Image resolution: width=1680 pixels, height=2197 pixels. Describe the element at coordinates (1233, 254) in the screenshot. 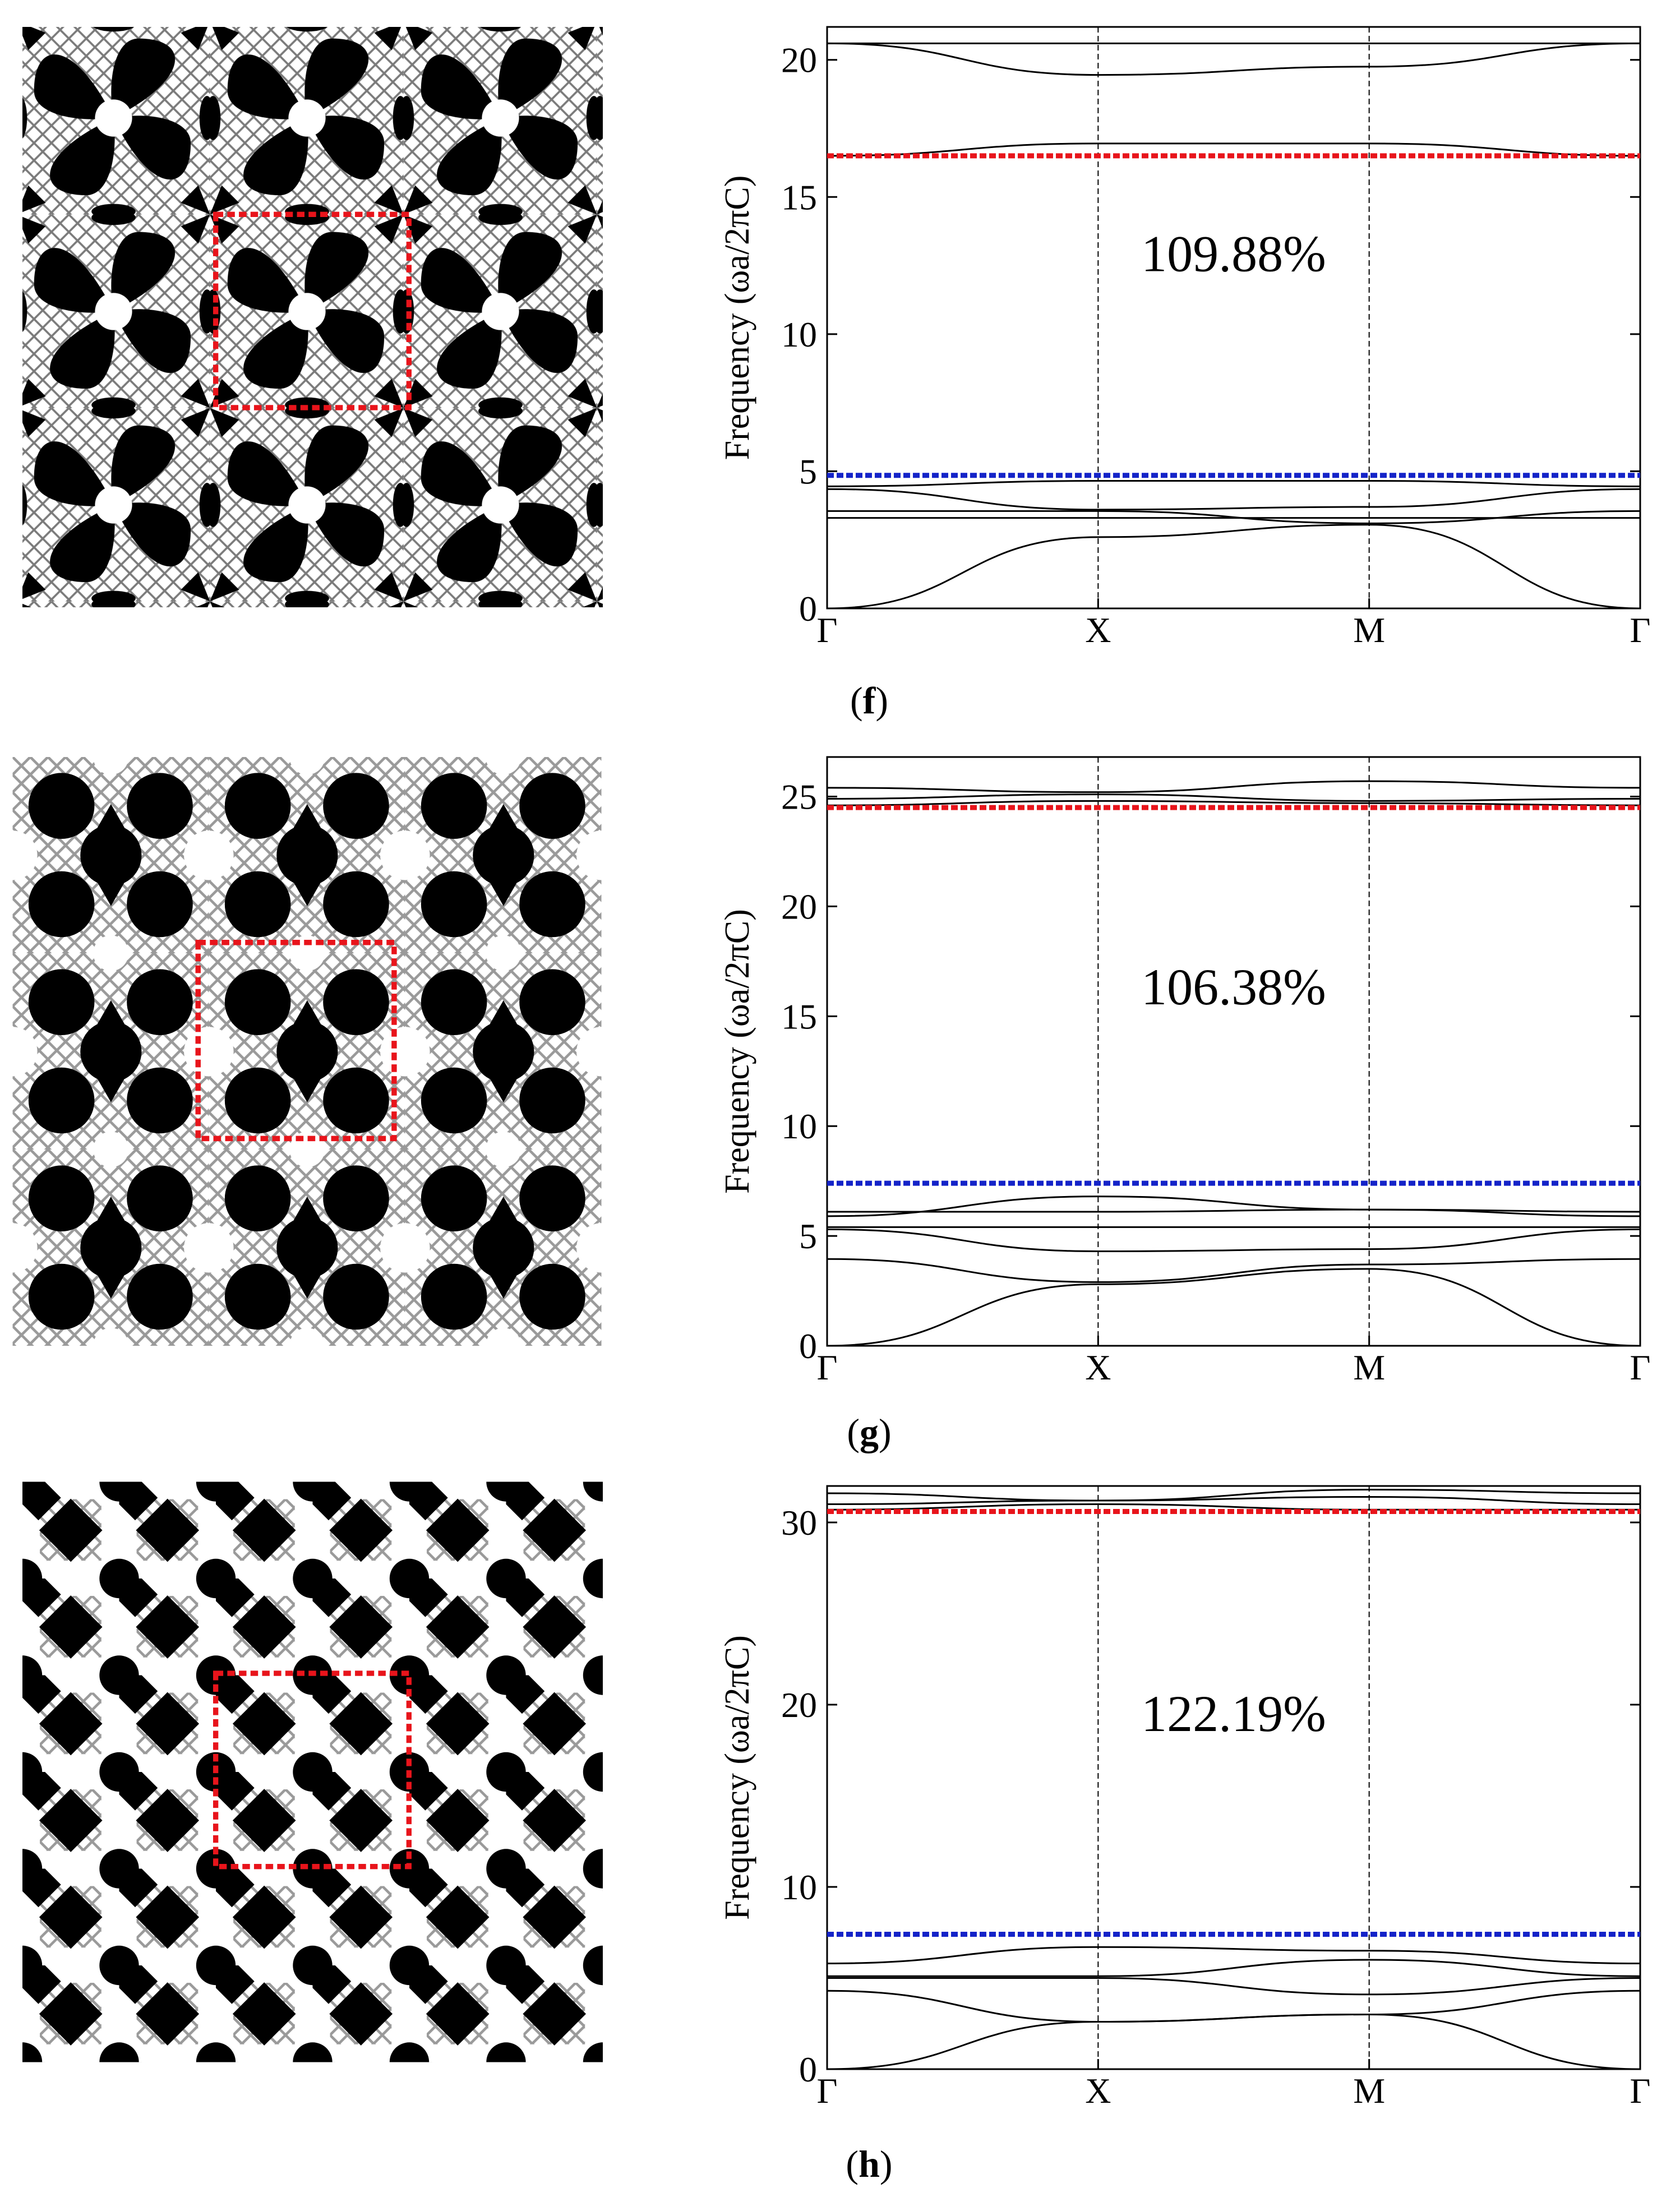

I see `bandgap-percentage: 109.88%` at that location.